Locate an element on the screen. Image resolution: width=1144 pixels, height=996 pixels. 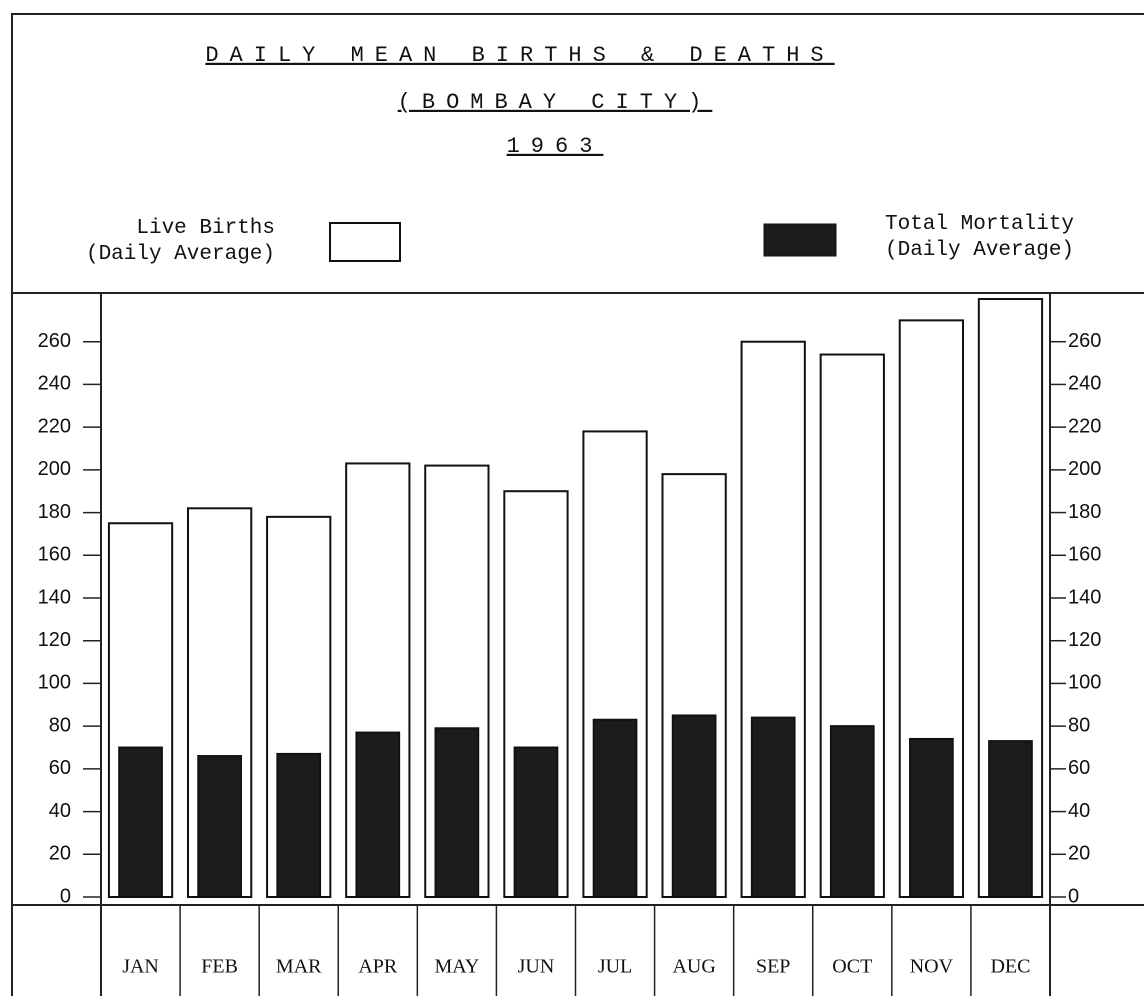
y-tick-label: 200 is located at coordinates (54, 469).